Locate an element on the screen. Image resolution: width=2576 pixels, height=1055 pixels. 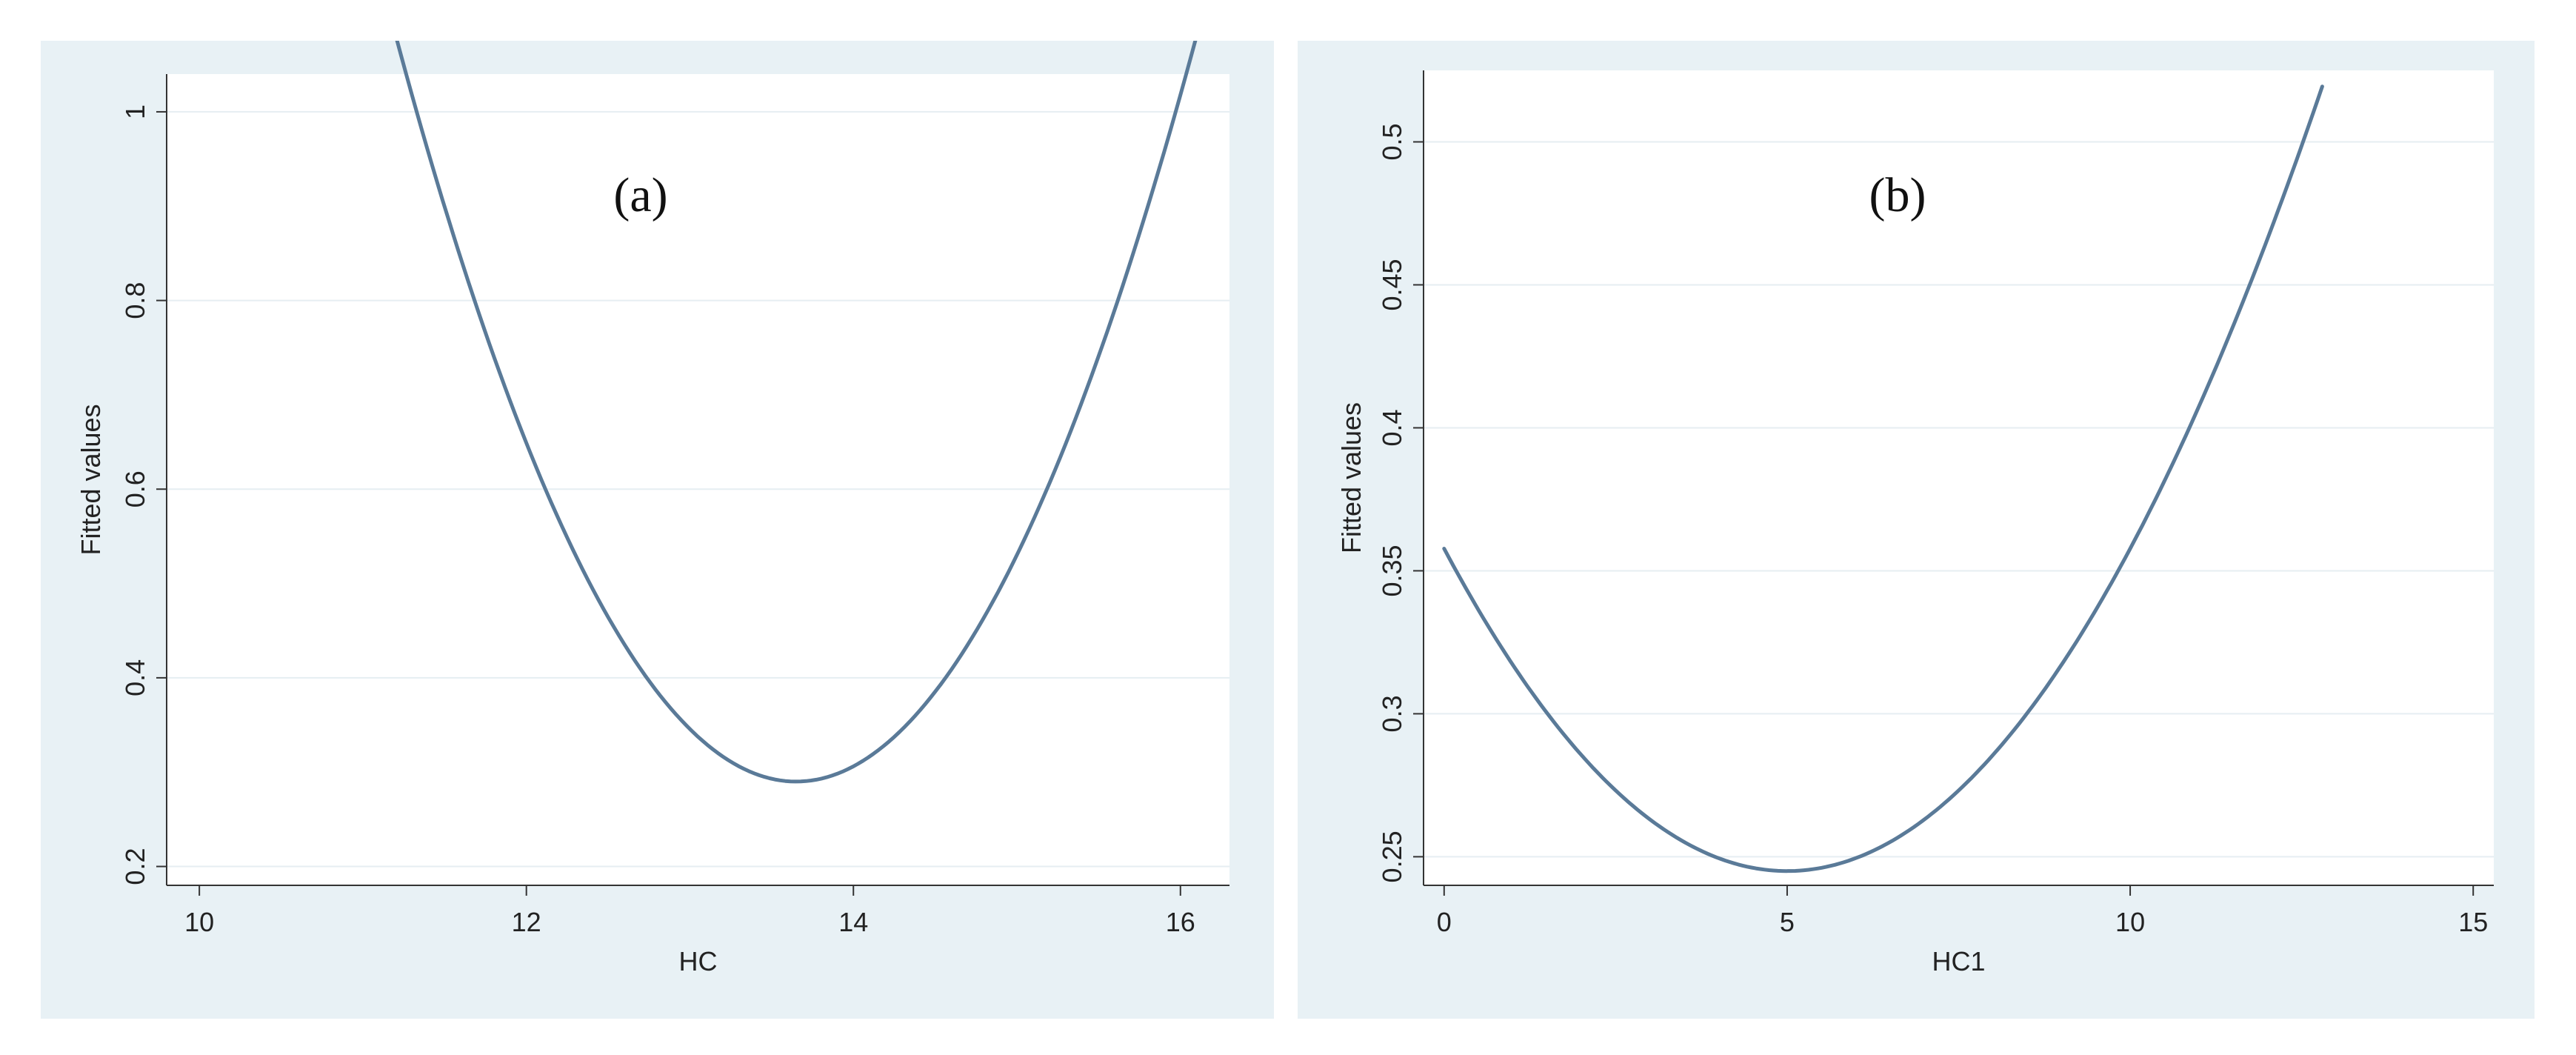
x-tick-label-3: 16 is located at coordinates (1180, 922).